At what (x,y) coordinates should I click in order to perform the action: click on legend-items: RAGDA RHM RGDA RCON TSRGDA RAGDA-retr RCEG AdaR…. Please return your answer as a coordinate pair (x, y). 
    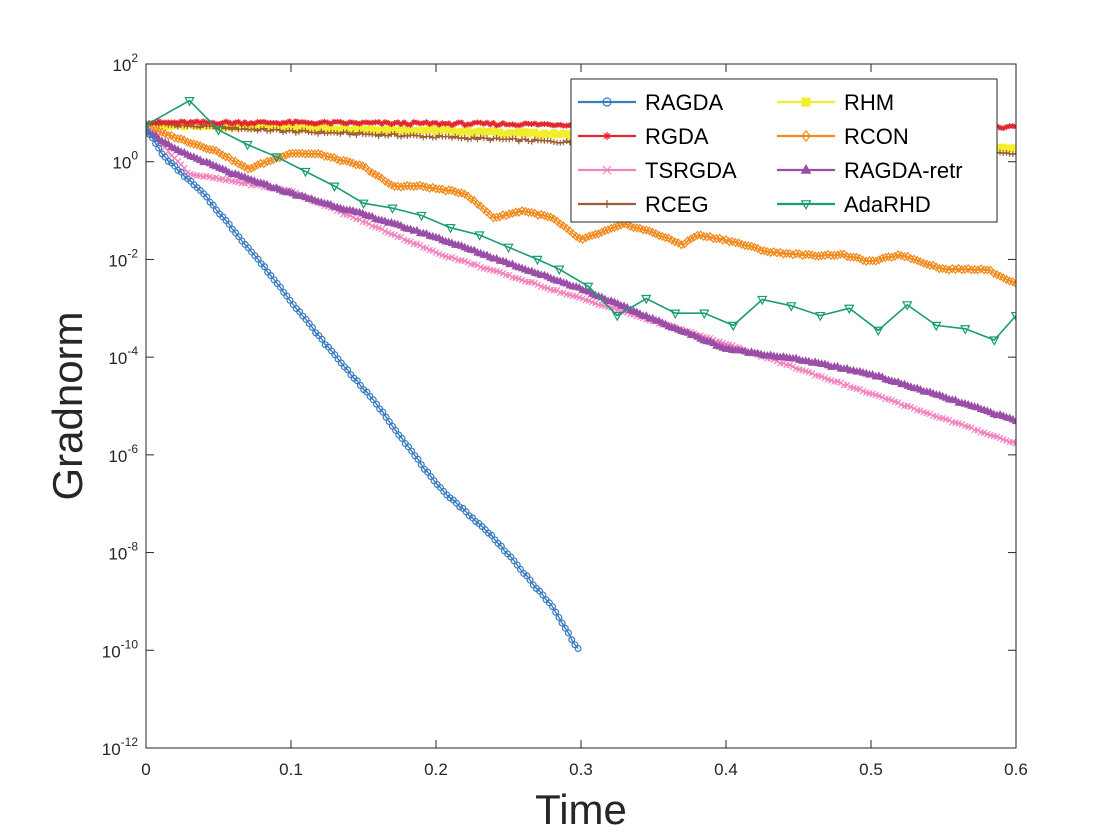
    Looking at the image, I should click on (770, 153).